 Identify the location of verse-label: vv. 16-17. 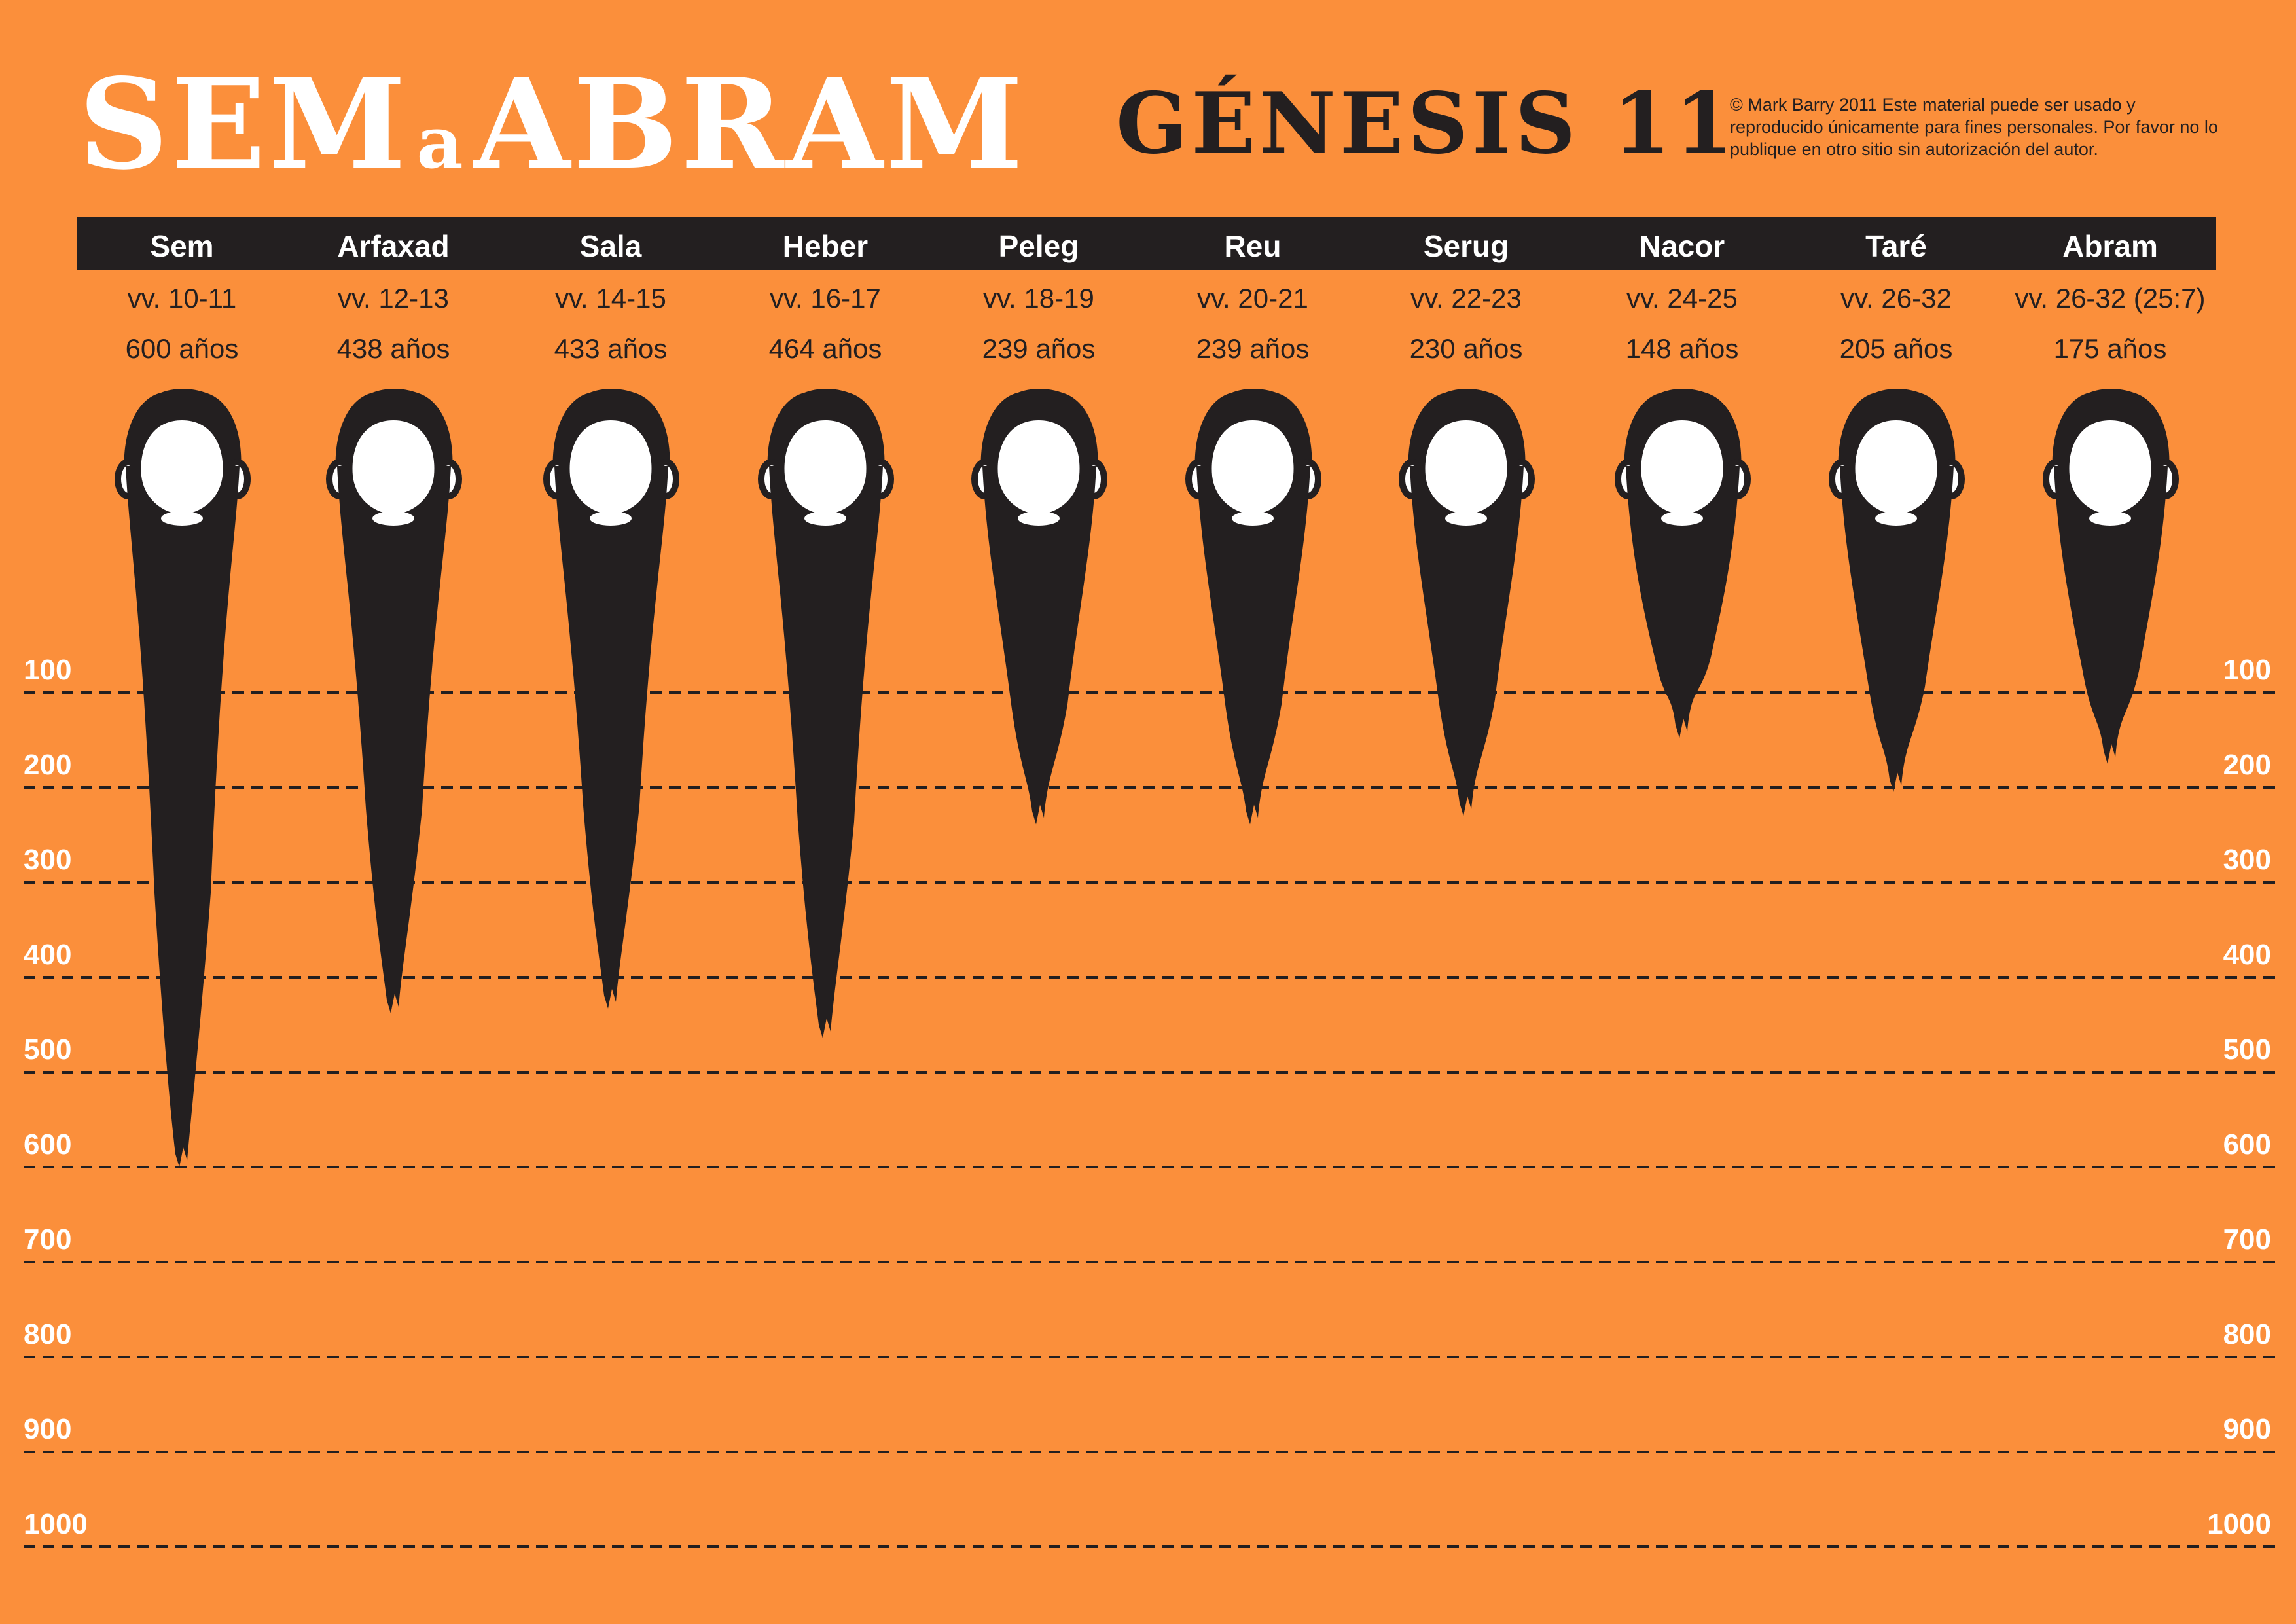
(825, 298).